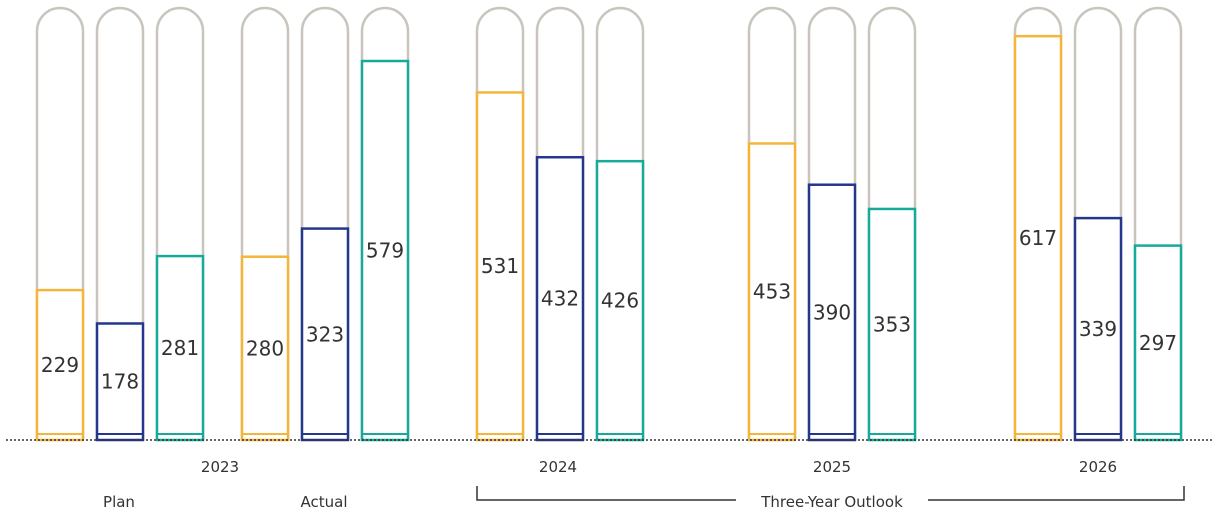  I want to click on value-label-2026-series-2: 339, so click(1098, 329).